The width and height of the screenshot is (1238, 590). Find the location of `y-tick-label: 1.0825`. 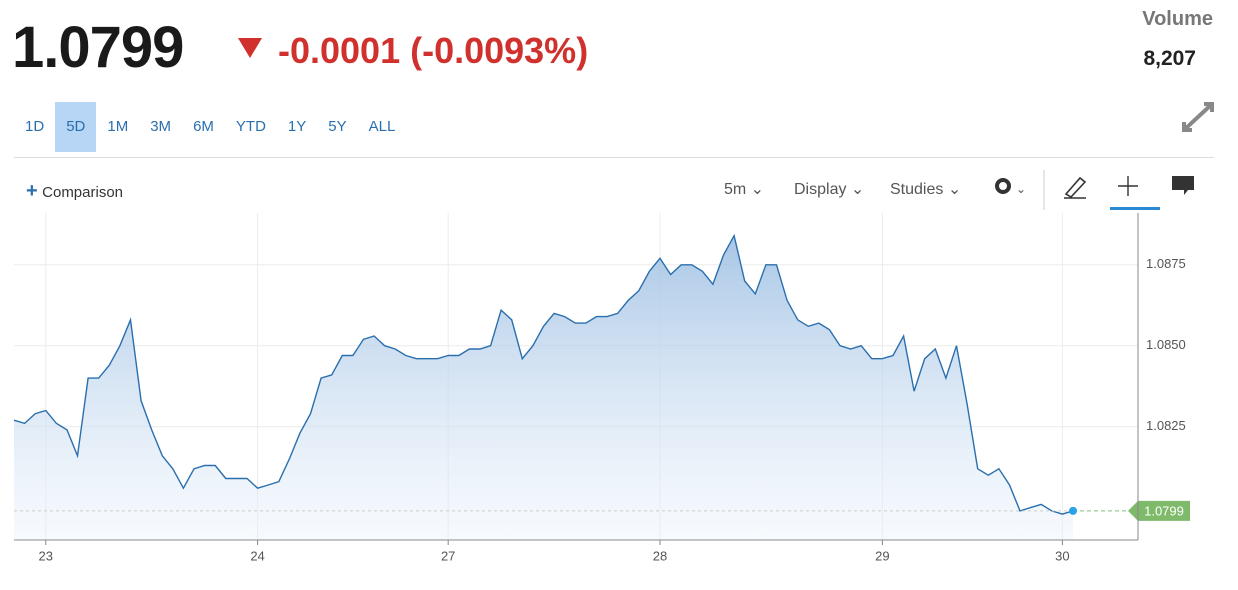

y-tick-label: 1.0825 is located at coordinates (1166, 425).